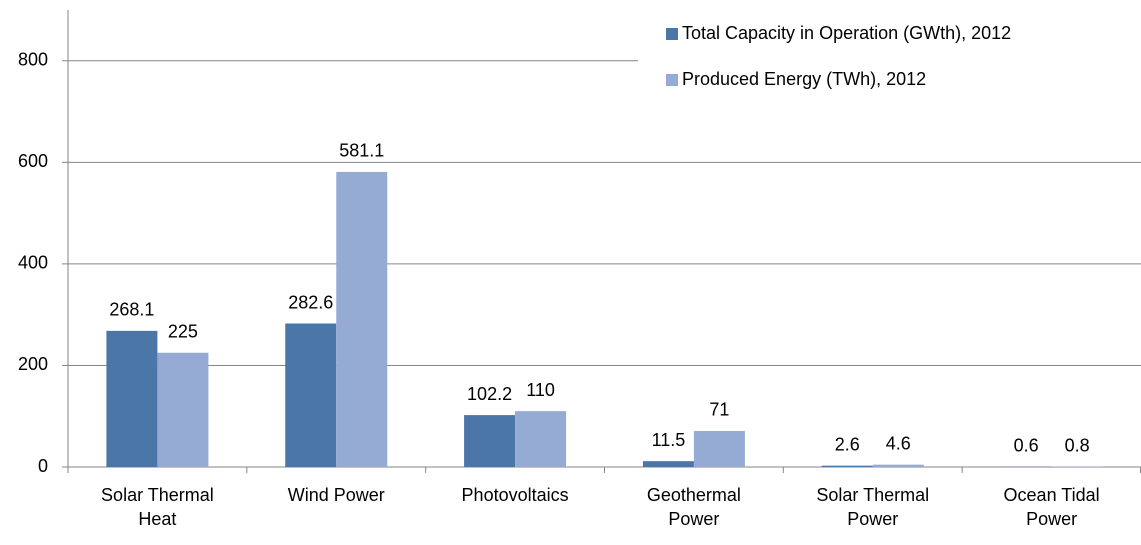  Describe the element at coordinates (669, 440) in the screenshot. I see `data-label: 11.5` at that location.